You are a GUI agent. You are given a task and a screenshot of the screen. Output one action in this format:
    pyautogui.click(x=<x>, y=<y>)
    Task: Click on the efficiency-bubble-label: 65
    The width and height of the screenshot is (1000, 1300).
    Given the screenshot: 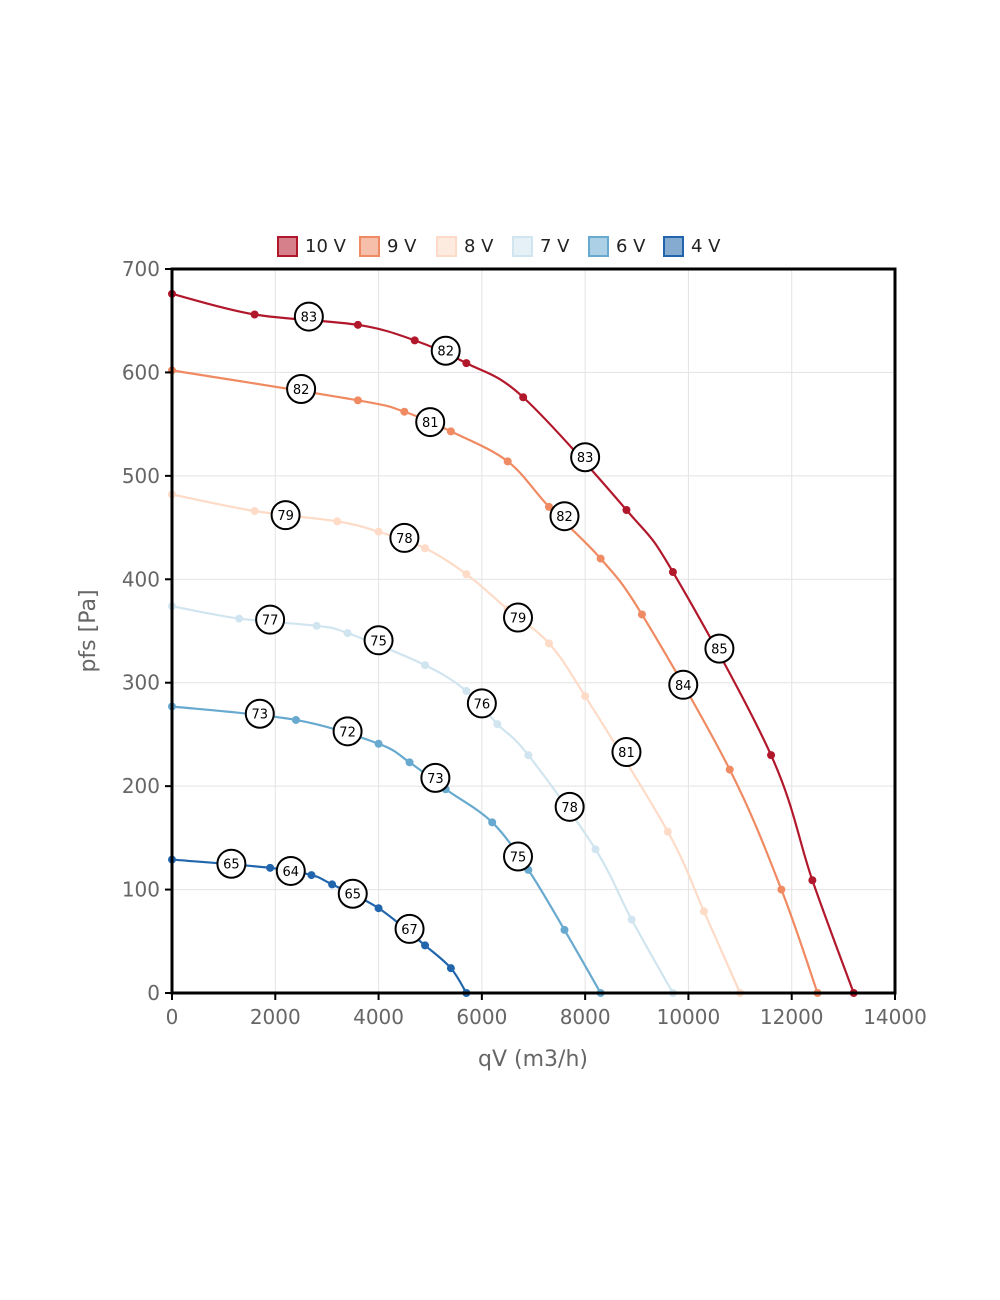 What is the action you would take?
    pyautogui.click(x=231, y=863)
    